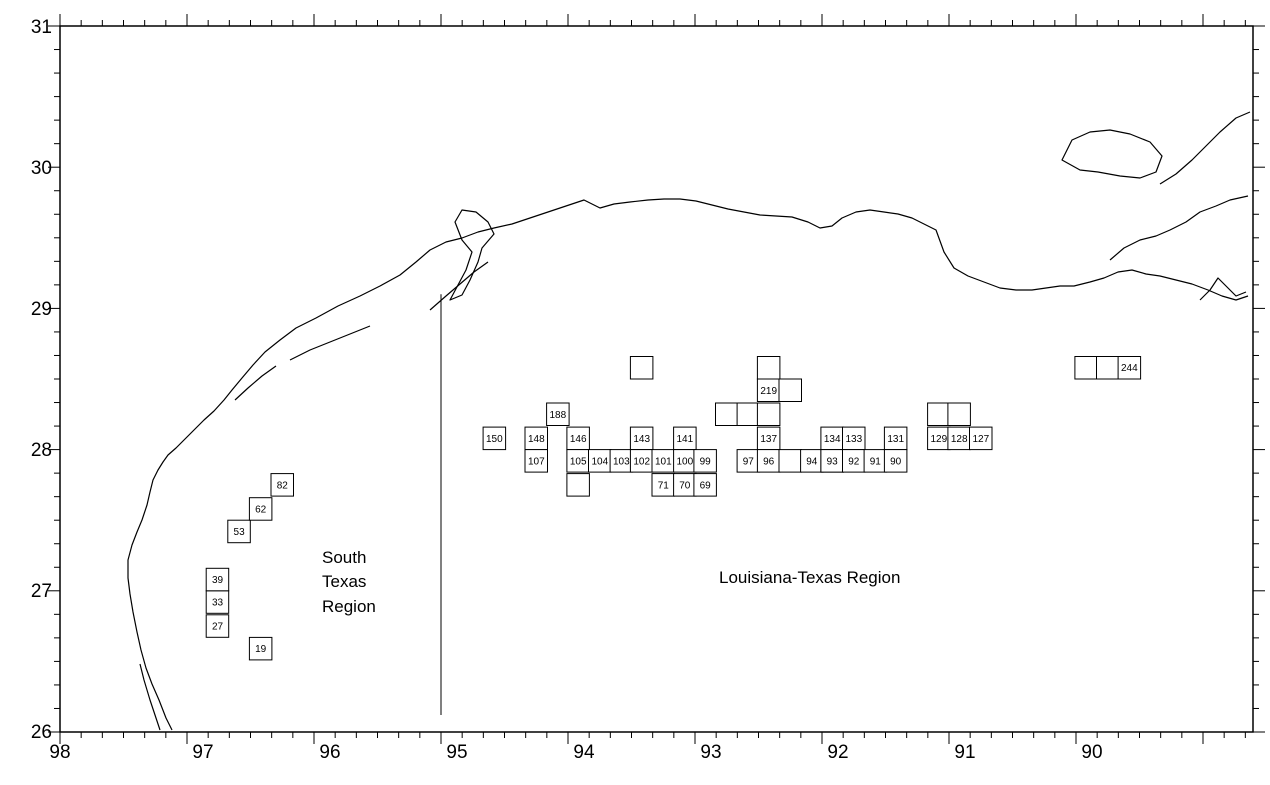  I want to click on lease-block-label: 102, so click(641, 461).